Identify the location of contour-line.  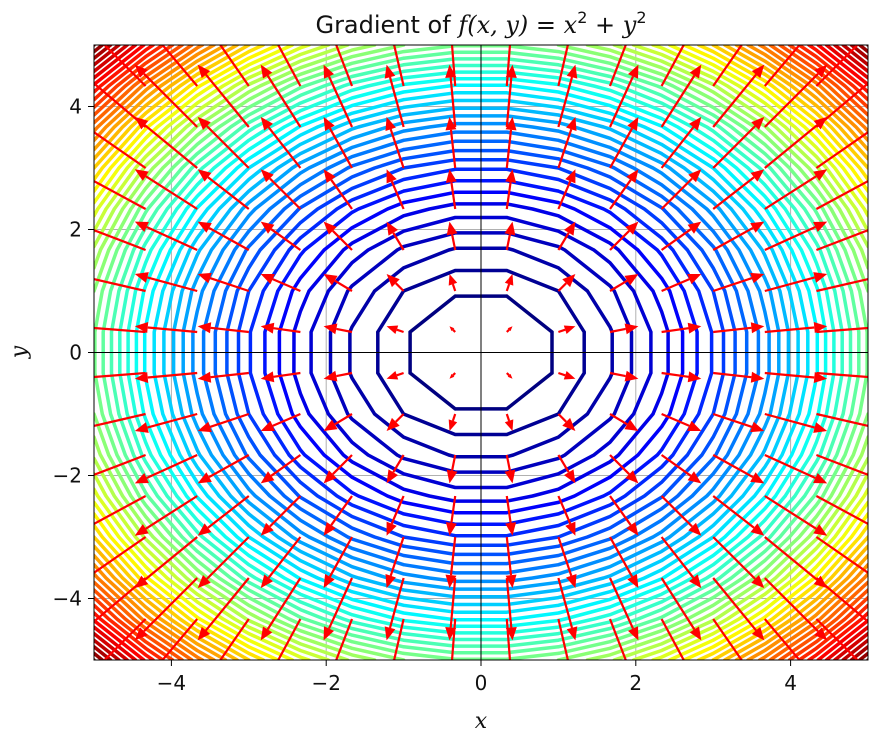
(481, 352).